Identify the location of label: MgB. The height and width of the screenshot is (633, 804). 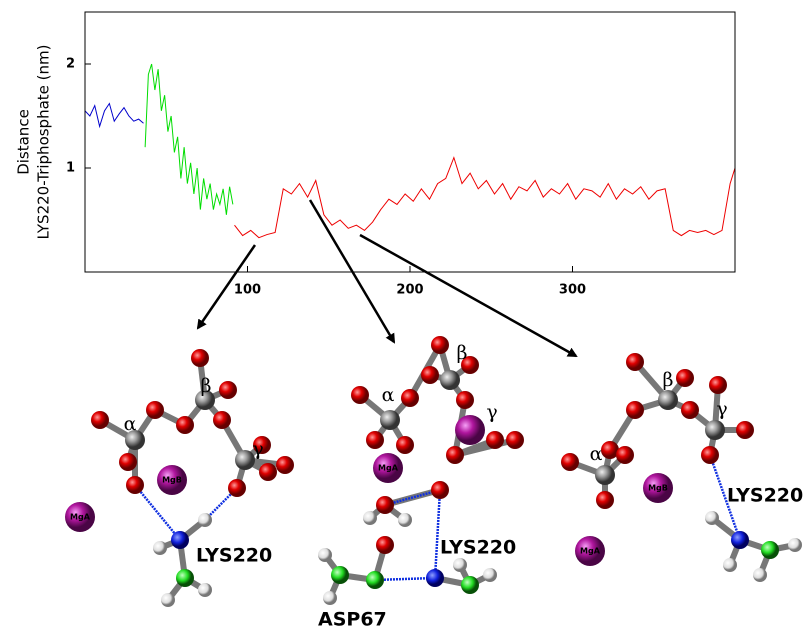
(658, 488).